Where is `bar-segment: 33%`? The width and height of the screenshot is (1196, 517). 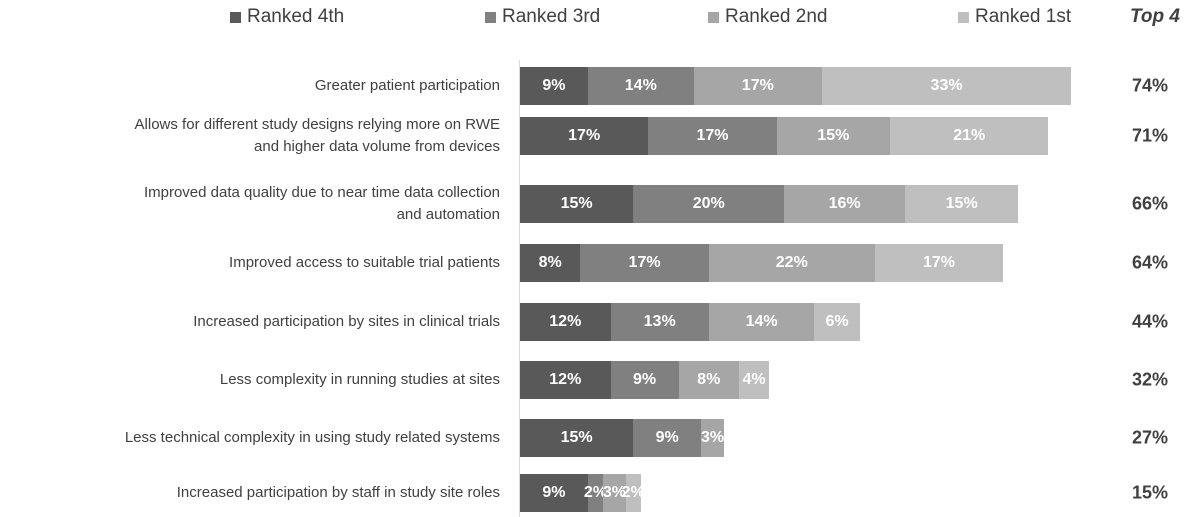 bar-segment: 33% is located at coordinates (947, 86).